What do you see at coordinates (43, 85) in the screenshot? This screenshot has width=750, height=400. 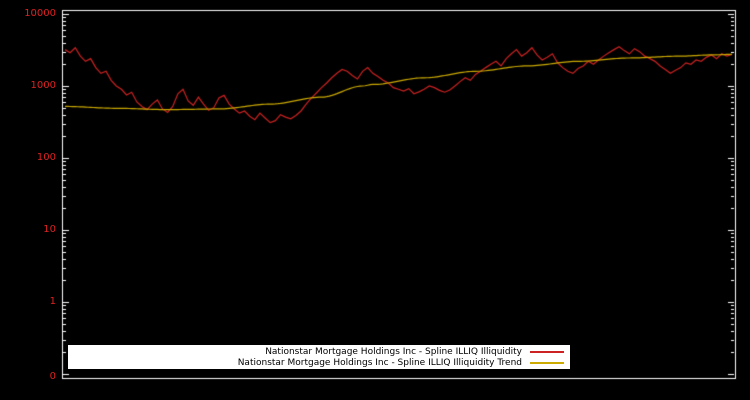 I see `y-axis-tick-label: 1000` at bounding box center [43, 85].